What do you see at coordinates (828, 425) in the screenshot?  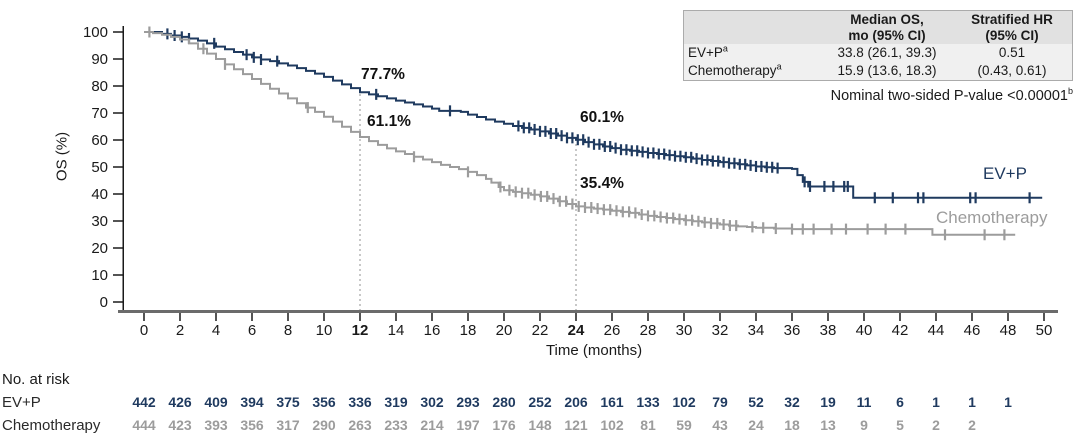 I see `risk-count-chemo-t38: 13` at bounding box center [828, 425].